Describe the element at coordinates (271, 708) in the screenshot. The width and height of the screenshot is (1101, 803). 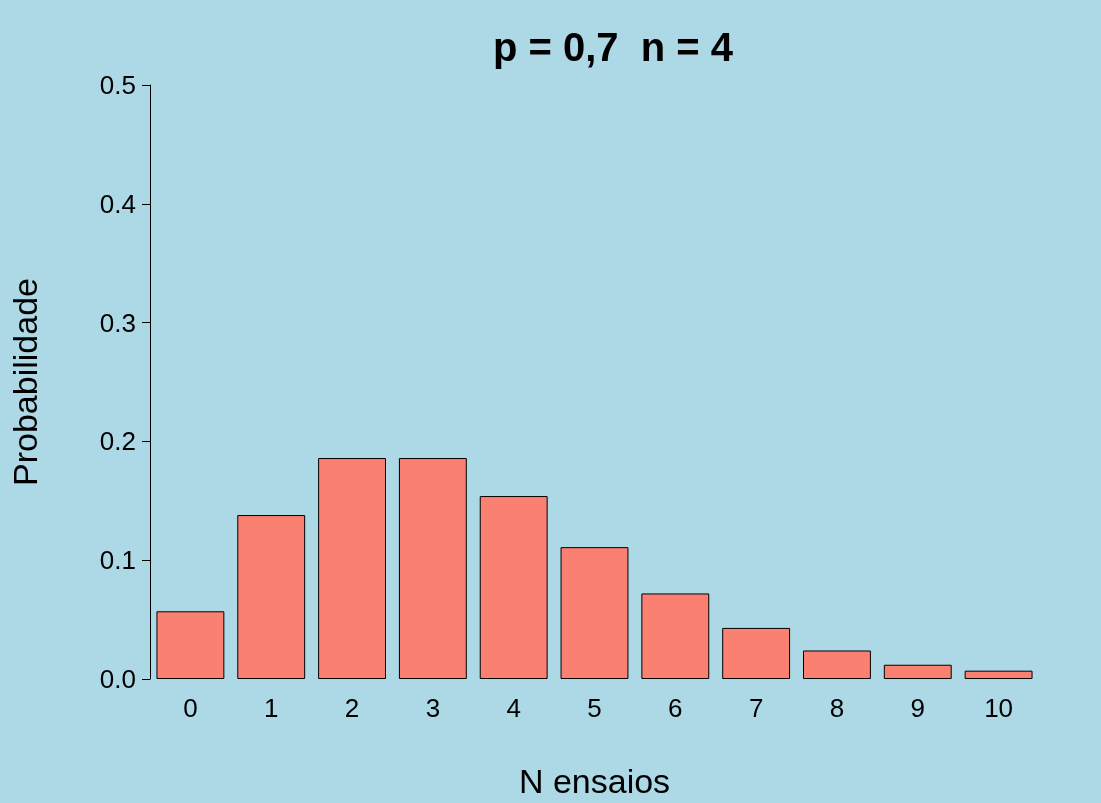
I see `x-tick-label: 1` at that location.